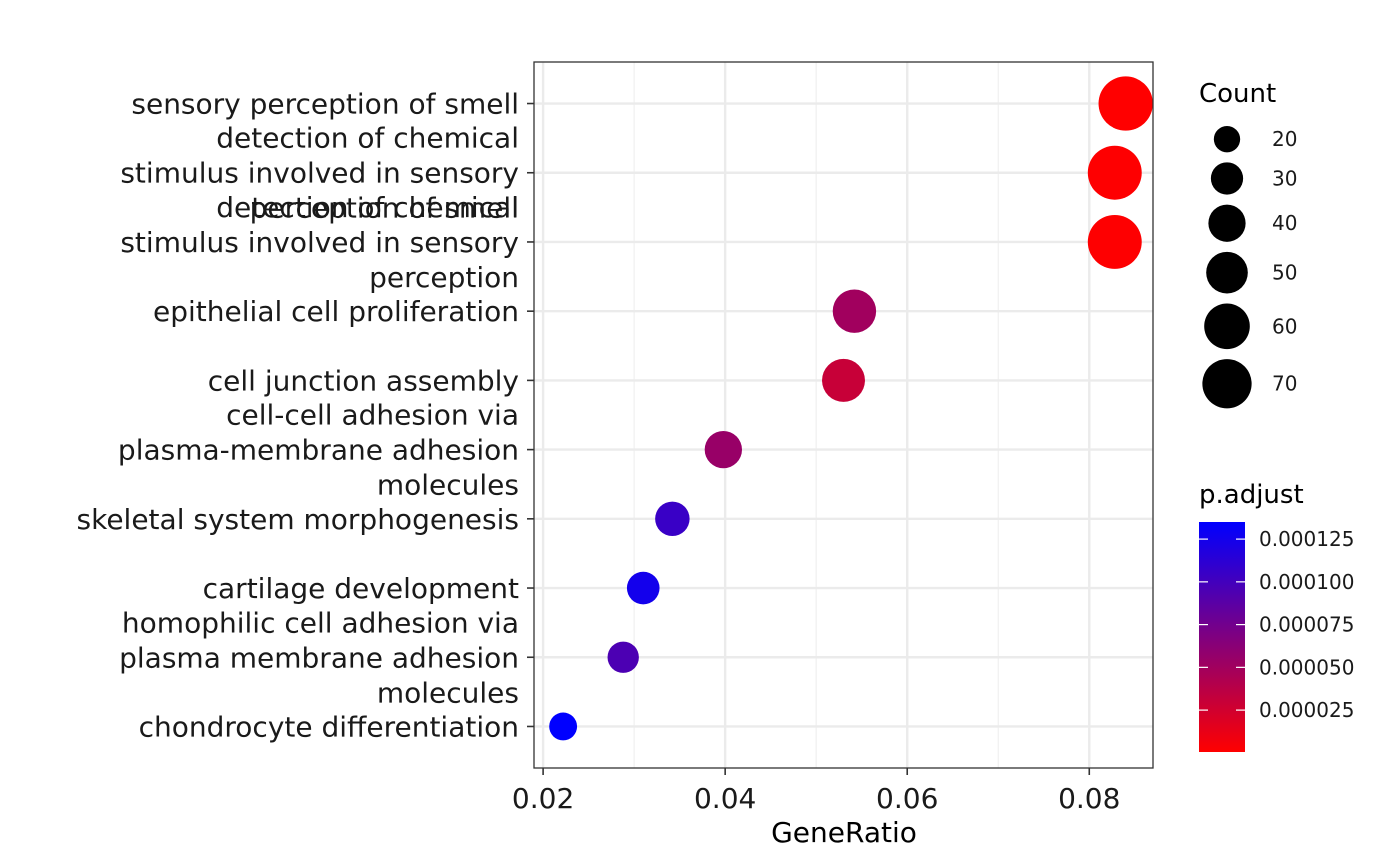  What do you see at coordinates (907, 798) in the screenshot?
I see `x-tick-label: 0.06` at bounding box center [907, 798].